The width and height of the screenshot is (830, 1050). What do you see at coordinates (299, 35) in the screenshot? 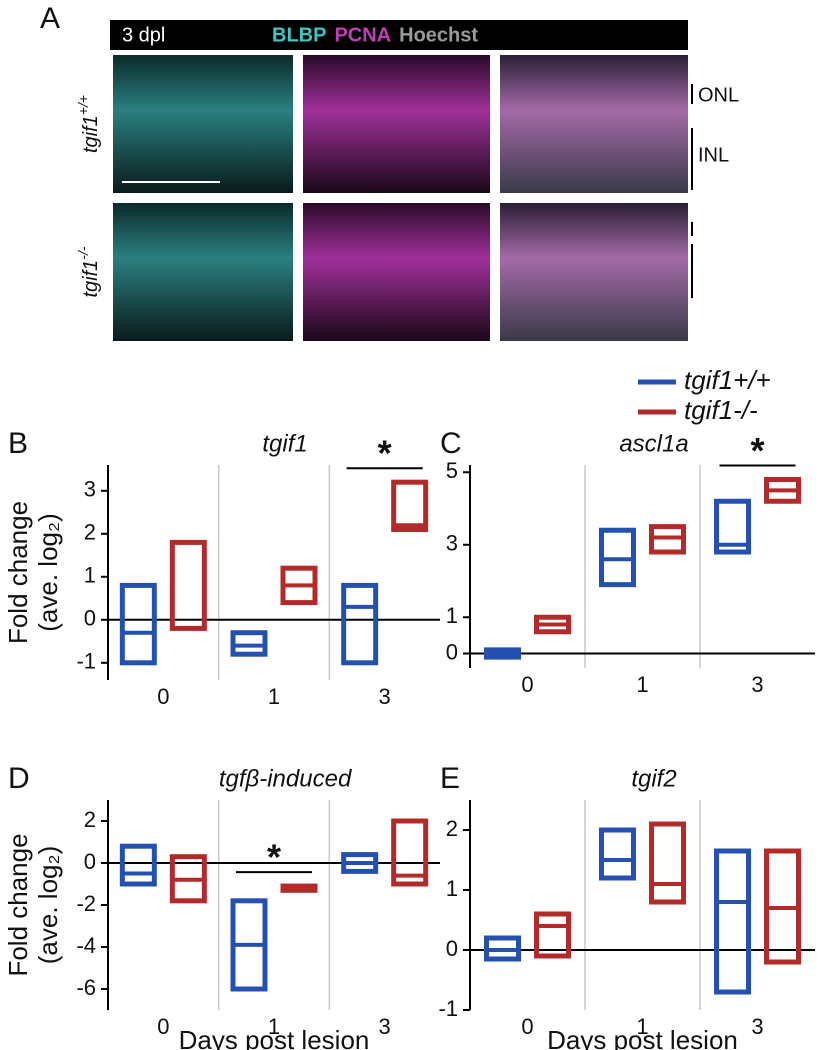
I see `stain-label: BLBP` at bounding box center [299, 35].